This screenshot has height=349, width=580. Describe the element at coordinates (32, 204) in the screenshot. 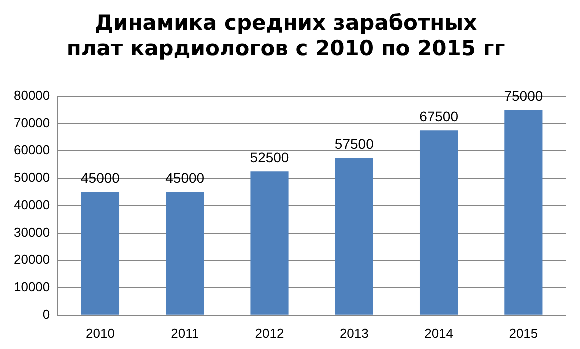

I see `y-tick-label: 40000` at that location.